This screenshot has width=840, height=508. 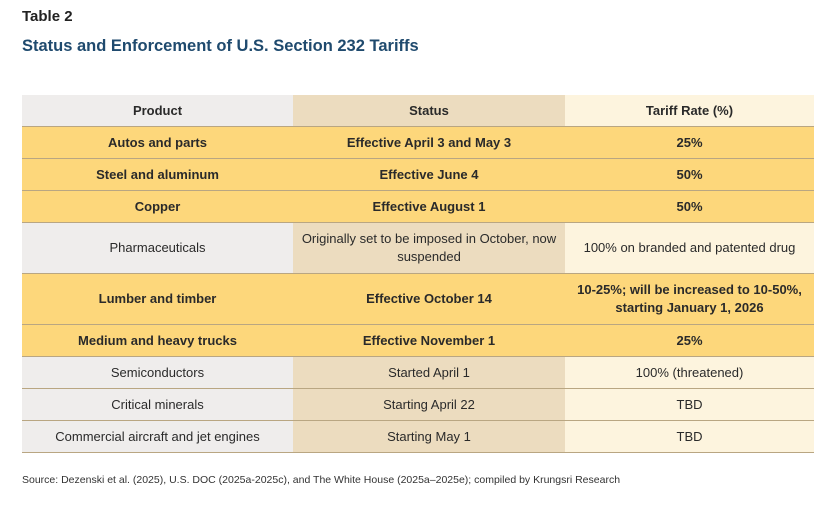 What do you see at coordinates (157, 436) in the screenshot?
I see `product-cell: Commercial aircraft and jet engines` at bounding box center [157, 436].